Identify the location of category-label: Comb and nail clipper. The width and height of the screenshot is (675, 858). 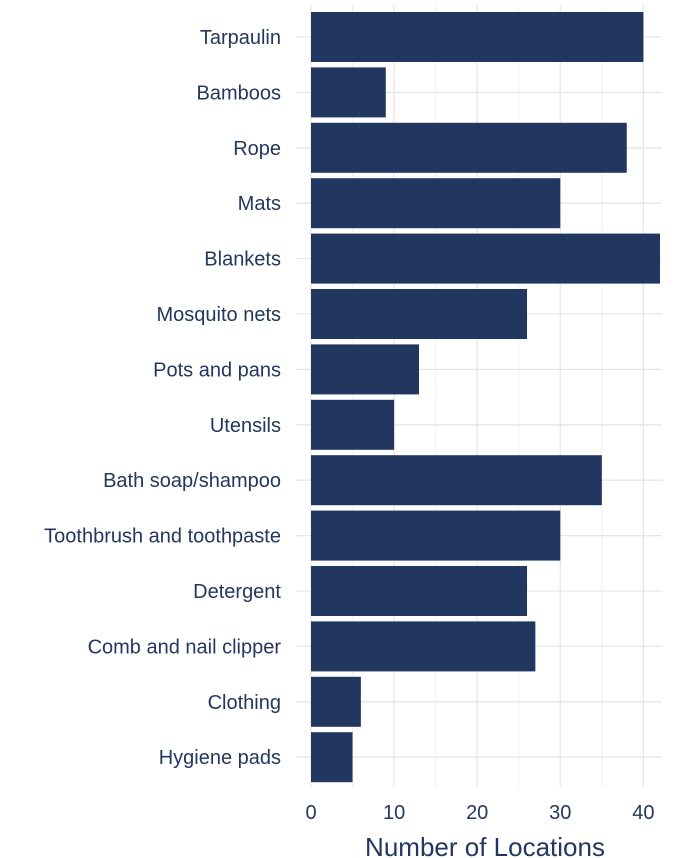
(185, 647).